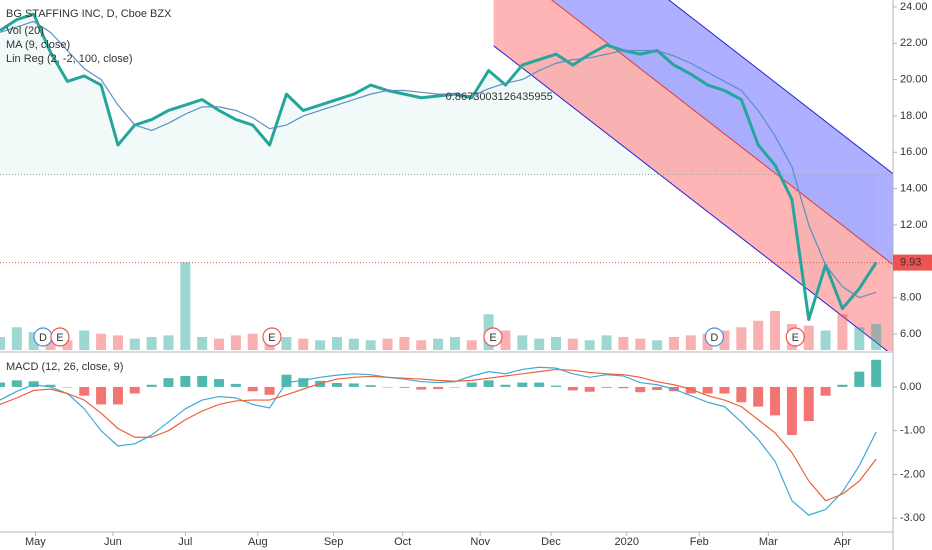  I want to click on y-tick-label: 20.00, so click(914, 80).